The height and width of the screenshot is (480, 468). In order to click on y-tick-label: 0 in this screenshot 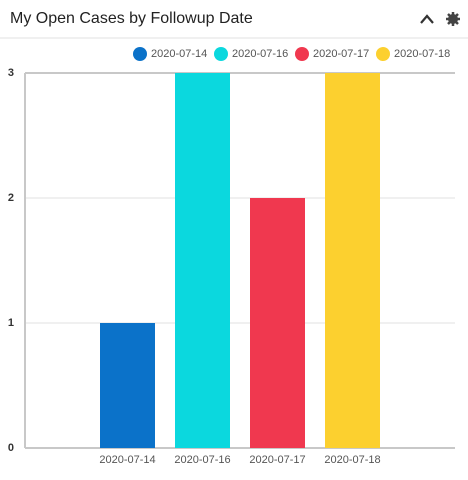, I will do `click(11, 448)`.